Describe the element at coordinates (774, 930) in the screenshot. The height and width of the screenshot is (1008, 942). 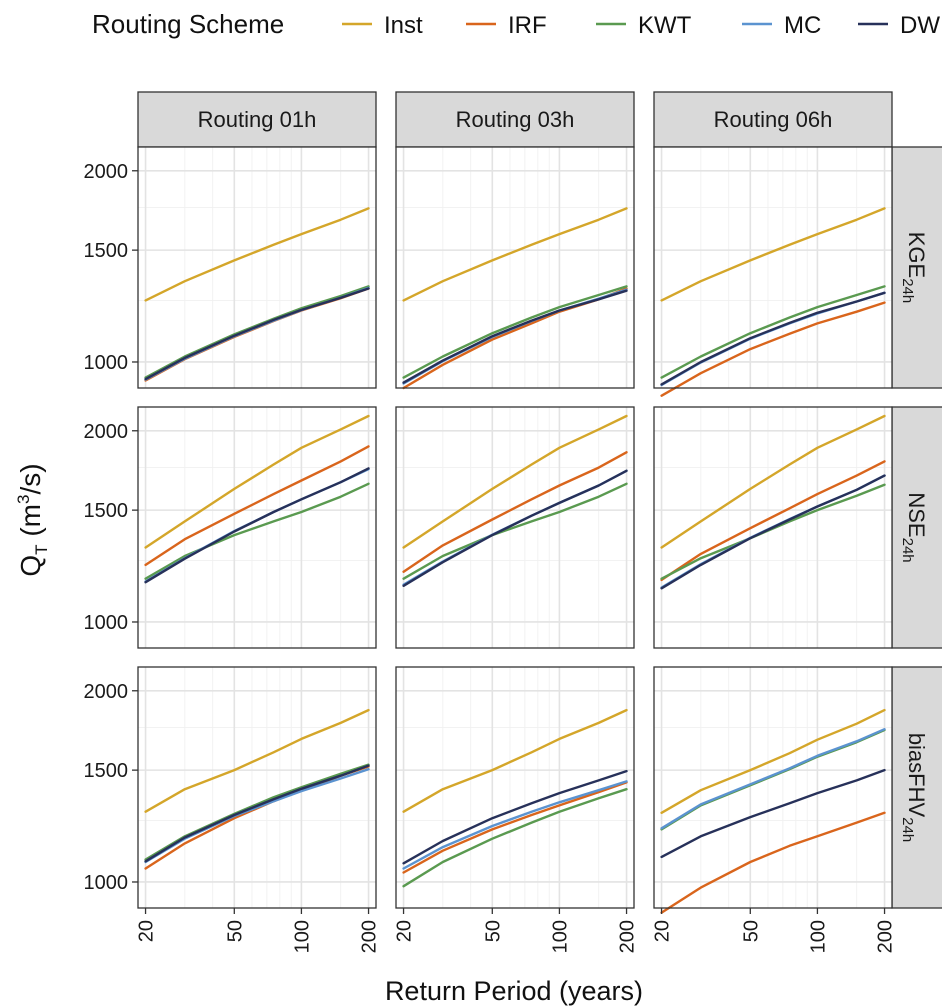
I see `x-axis-col-3: 20 50 100 200` at that location.